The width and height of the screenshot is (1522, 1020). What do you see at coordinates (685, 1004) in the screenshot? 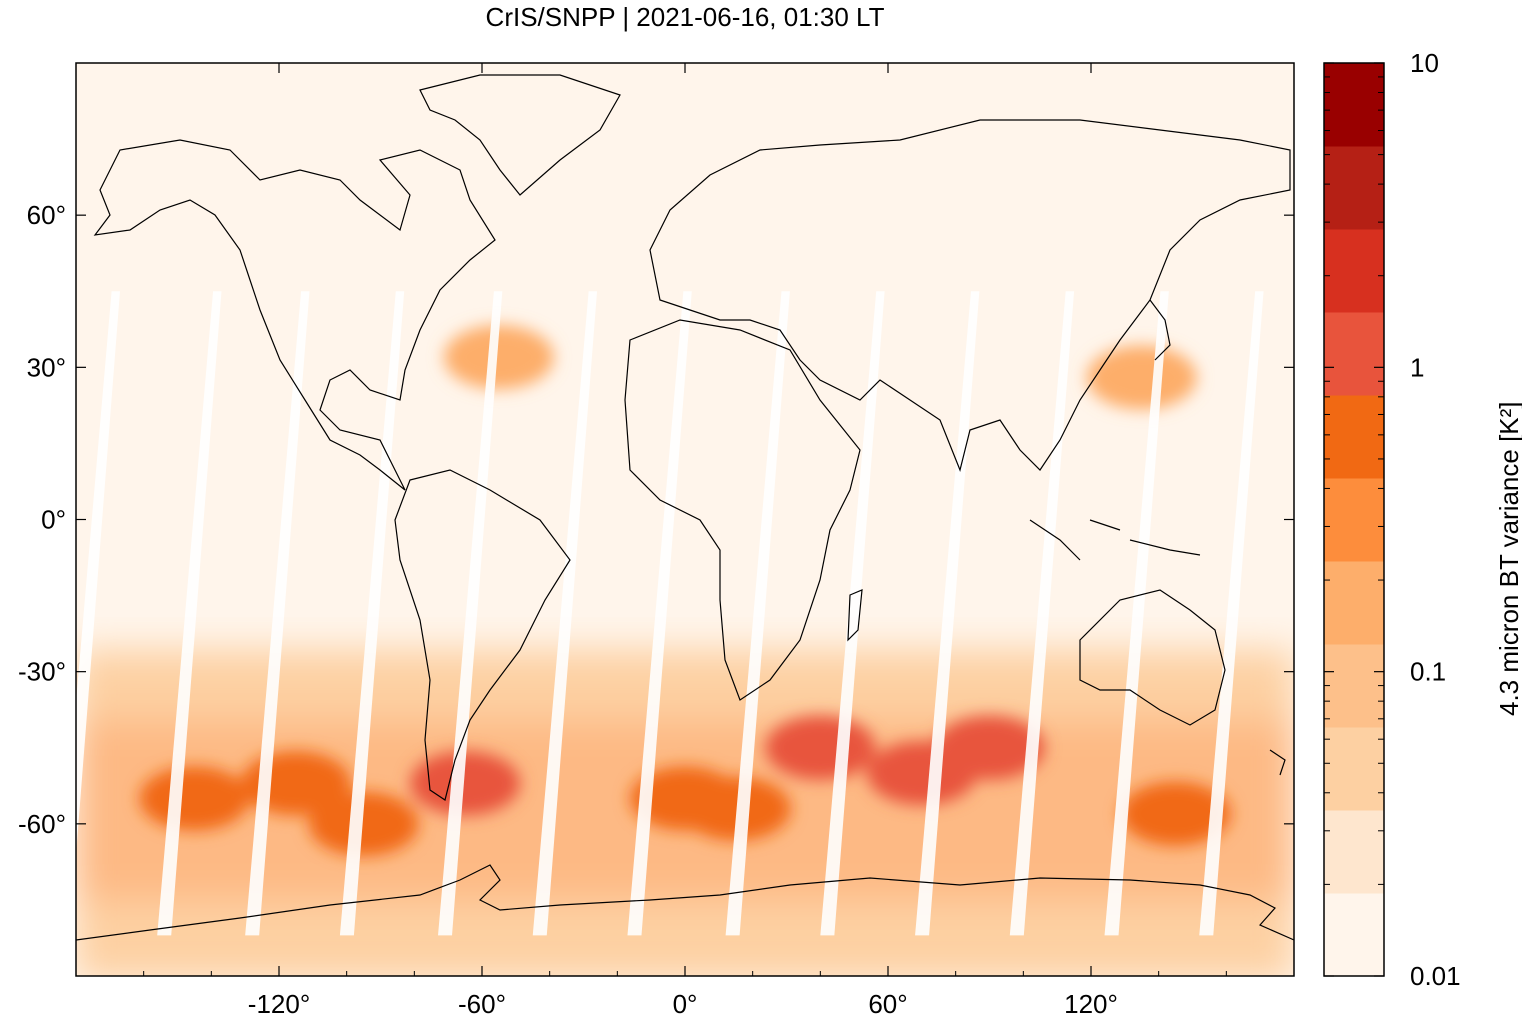
I see `x-tick-label: 0°` at bounding box center [685, 1004].